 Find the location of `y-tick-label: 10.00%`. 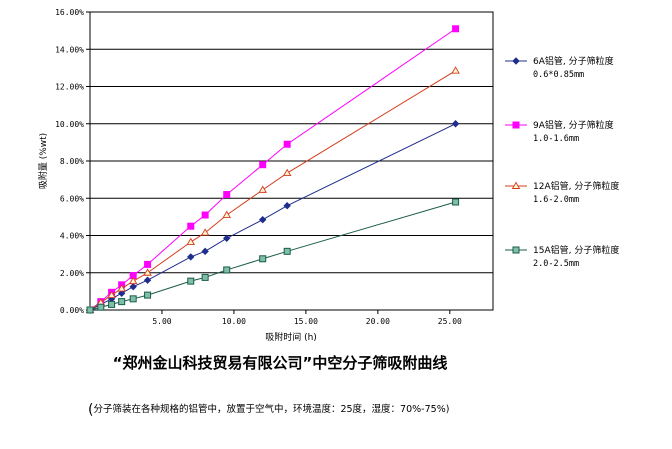

y-tick-label: 10.00% is located at coordinates (69, 124).